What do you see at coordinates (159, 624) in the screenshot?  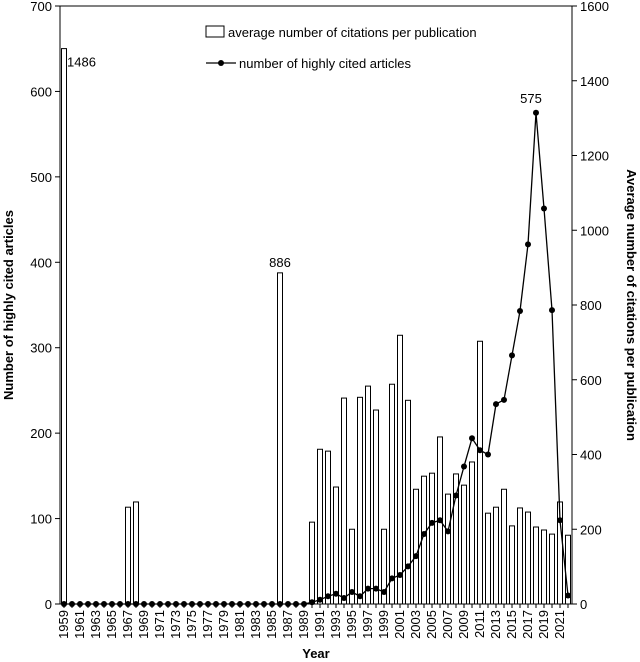 I see `x-tick-label: 1971` at bounding box center [159, 624].